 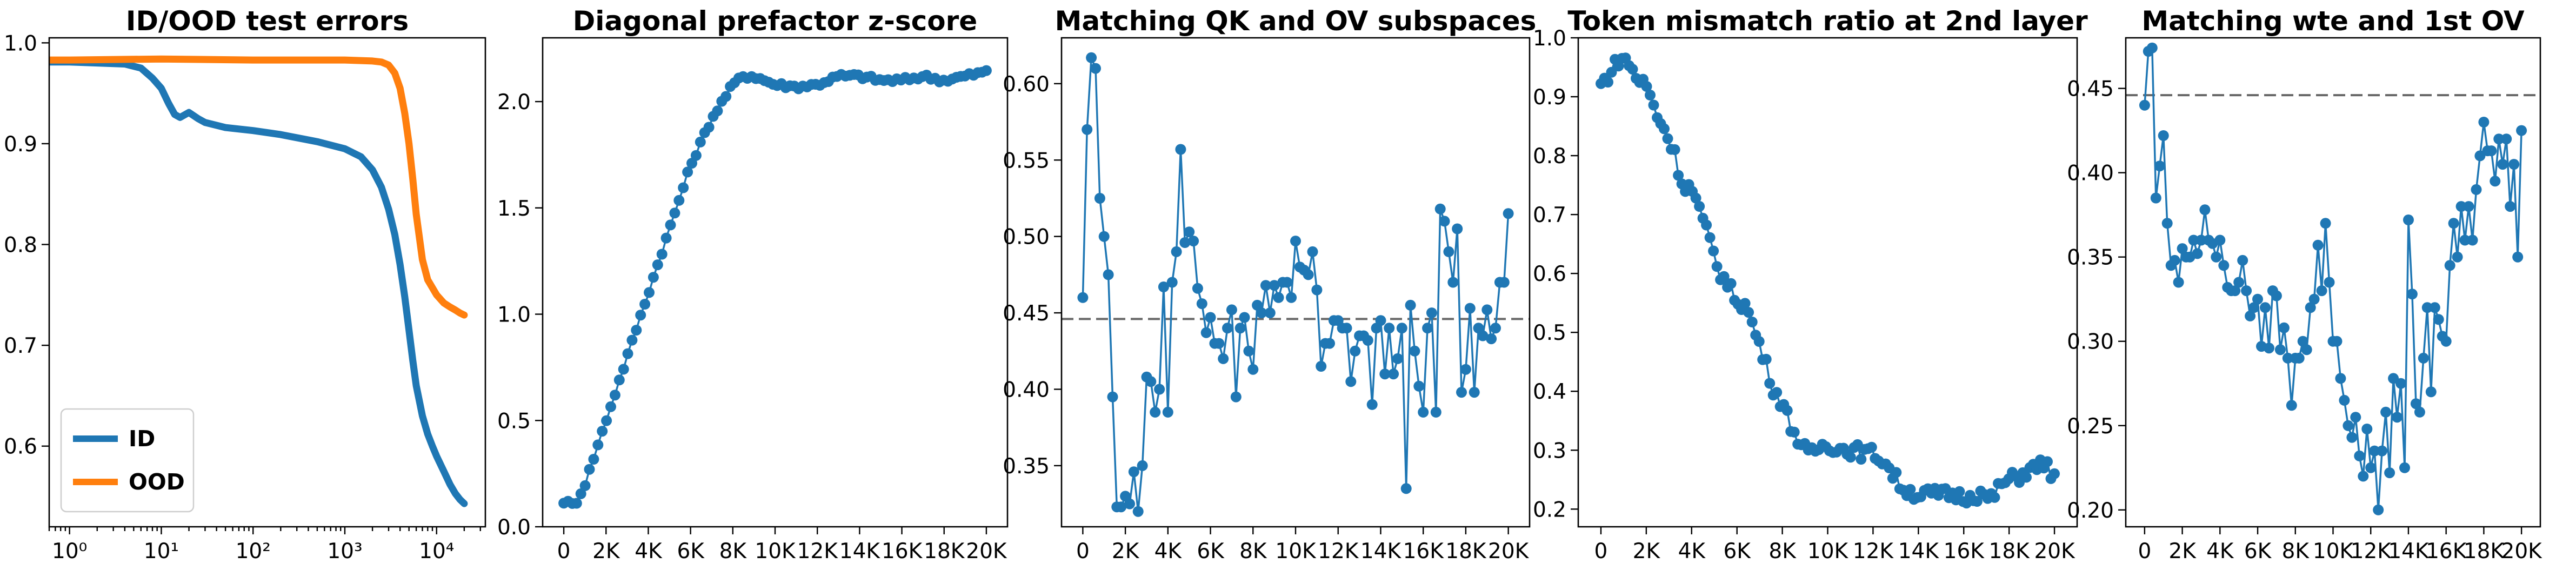 What do you see at coordinates (2296, 551) in the screenshot?
I see `wte-ov-xtick-label: 8K` at bounding box center [2296, 551].